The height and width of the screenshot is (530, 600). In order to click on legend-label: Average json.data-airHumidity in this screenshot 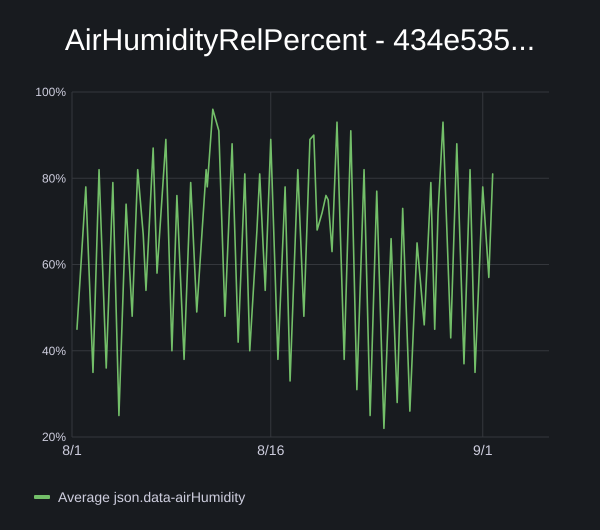, I will do `click(152, 496)`.